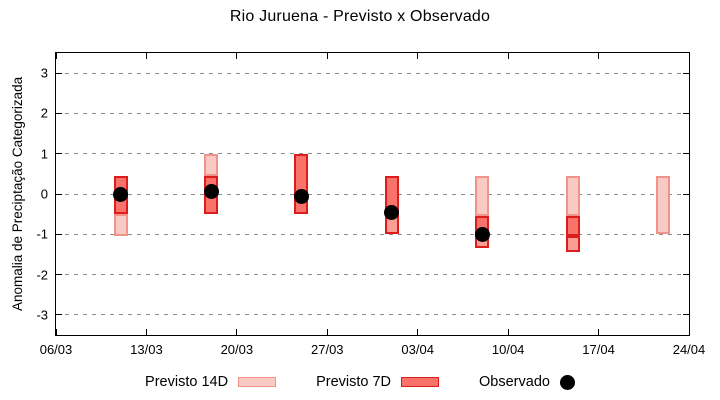 This screenshot has height=400, width=720. Describe the element at coordinates (508, 349) in the screenshot. I see `x-tick-label: 10/04` at that location.